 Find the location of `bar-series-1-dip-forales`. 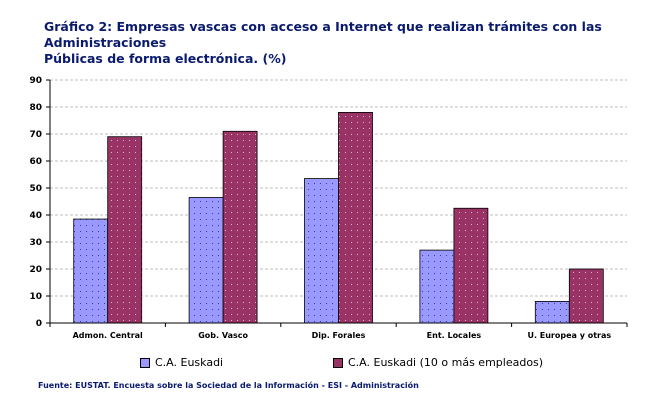

bar-series-1-dip-forales is located at coordinates (321, 251).